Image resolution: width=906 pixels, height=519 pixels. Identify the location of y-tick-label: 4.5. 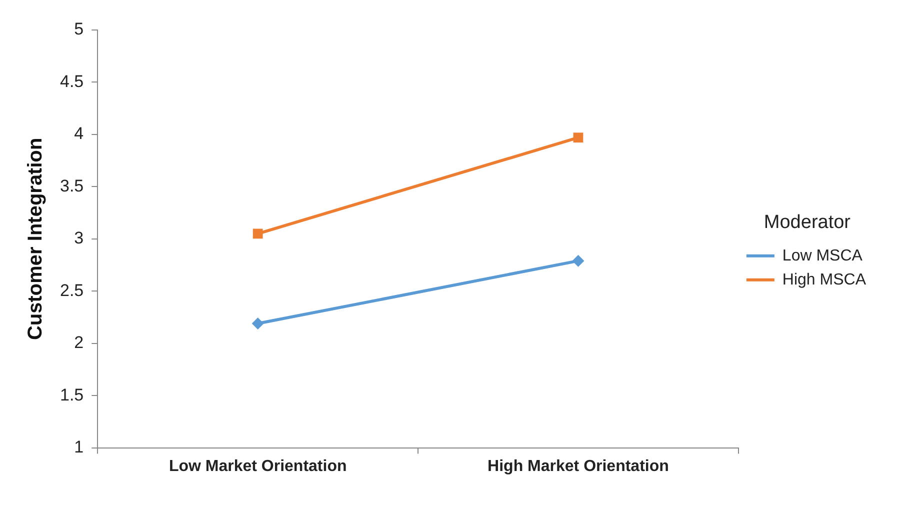
(72, 81).